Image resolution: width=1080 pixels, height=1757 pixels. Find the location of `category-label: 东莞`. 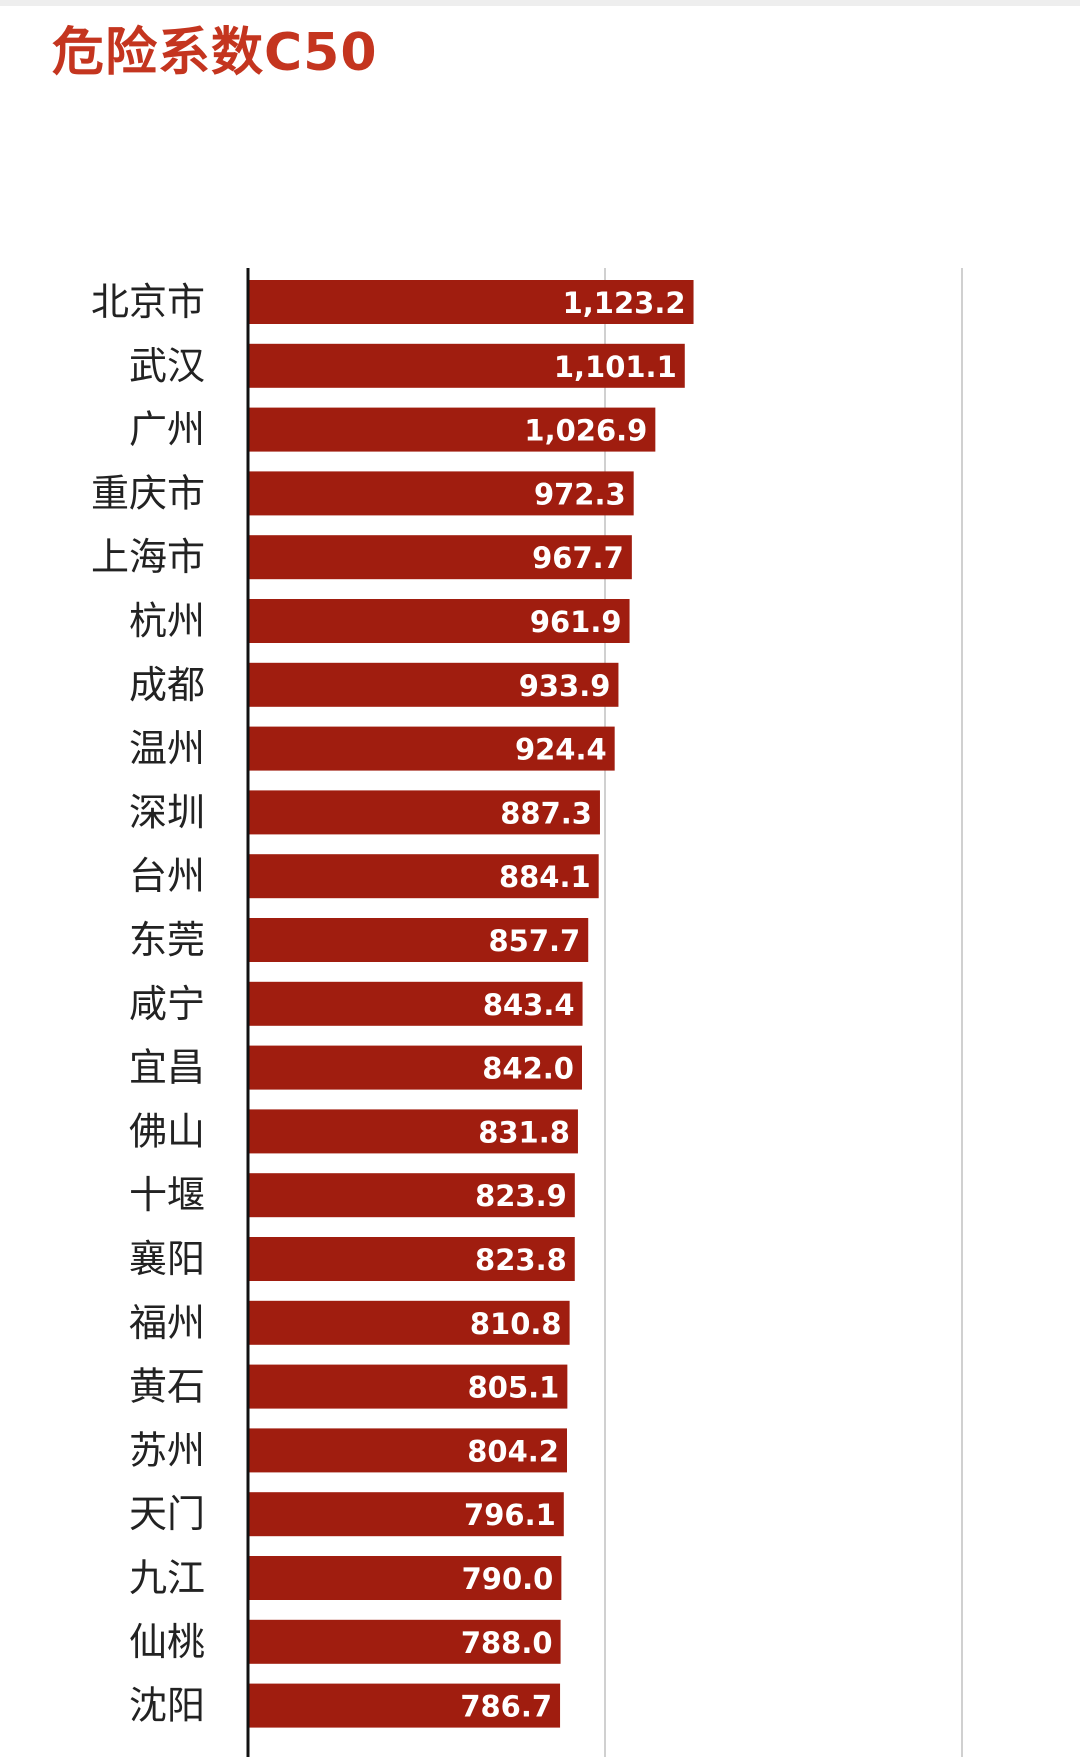

category-label: 东莞 is located at coordinates (167, 940).